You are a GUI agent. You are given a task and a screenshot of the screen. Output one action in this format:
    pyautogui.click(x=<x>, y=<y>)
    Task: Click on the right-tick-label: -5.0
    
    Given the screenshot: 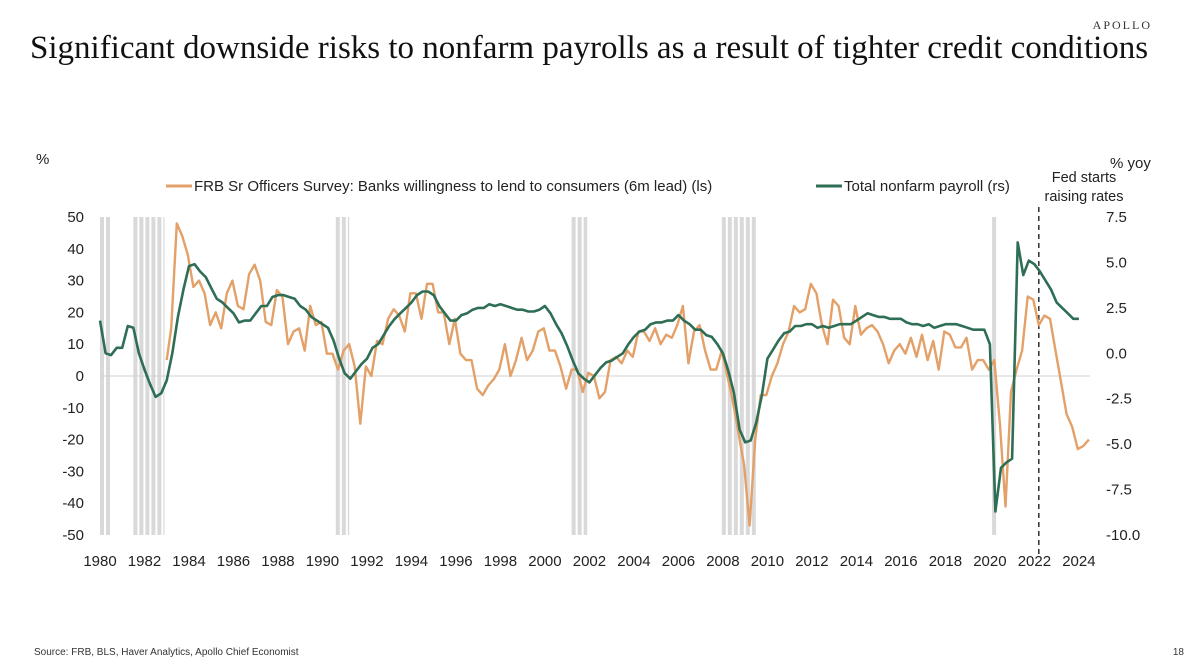 What is the action you would take?
    pyautogui.click(x=1119, y=444)
    